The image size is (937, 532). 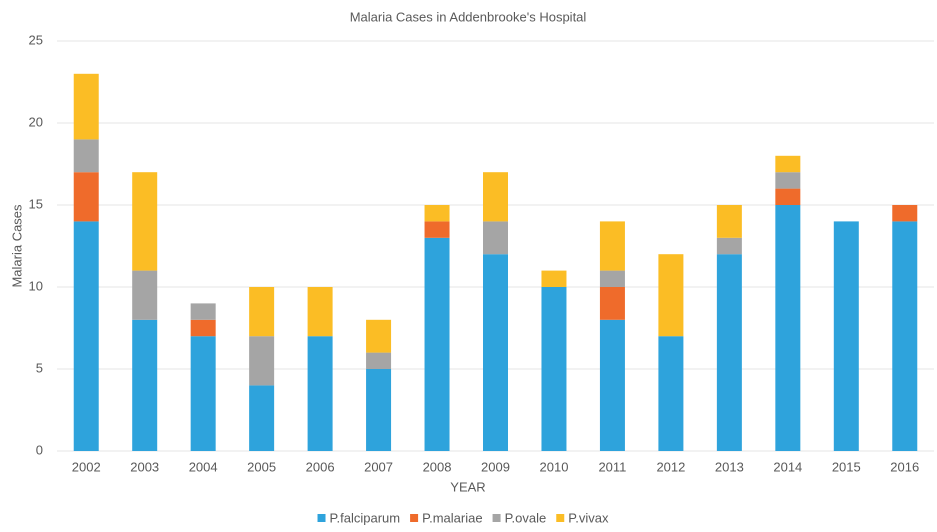 I want to click on x-tick-label: 2009, so click(x=495, y=466).